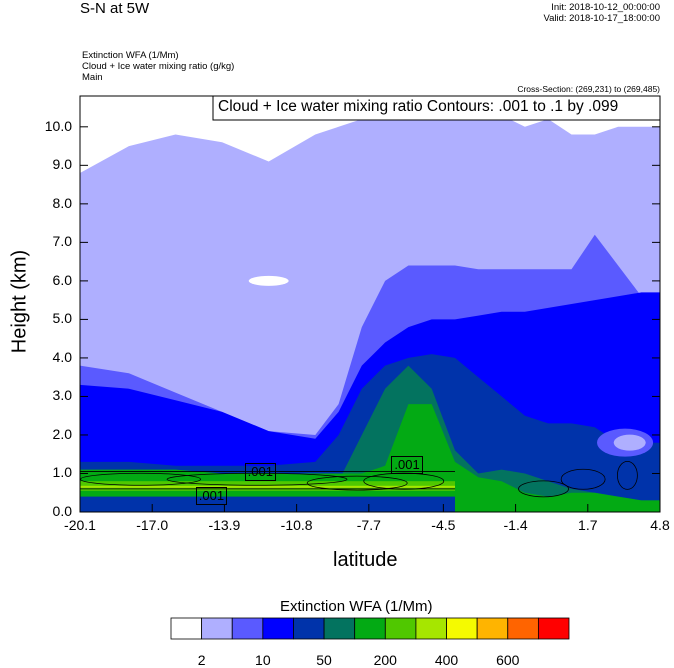 Image resolution: width=674 pixels, height=668 pixels. Describe the element at coordinates (446, 660) in the screenshot. I see `colorbar-label: 400` at that location.